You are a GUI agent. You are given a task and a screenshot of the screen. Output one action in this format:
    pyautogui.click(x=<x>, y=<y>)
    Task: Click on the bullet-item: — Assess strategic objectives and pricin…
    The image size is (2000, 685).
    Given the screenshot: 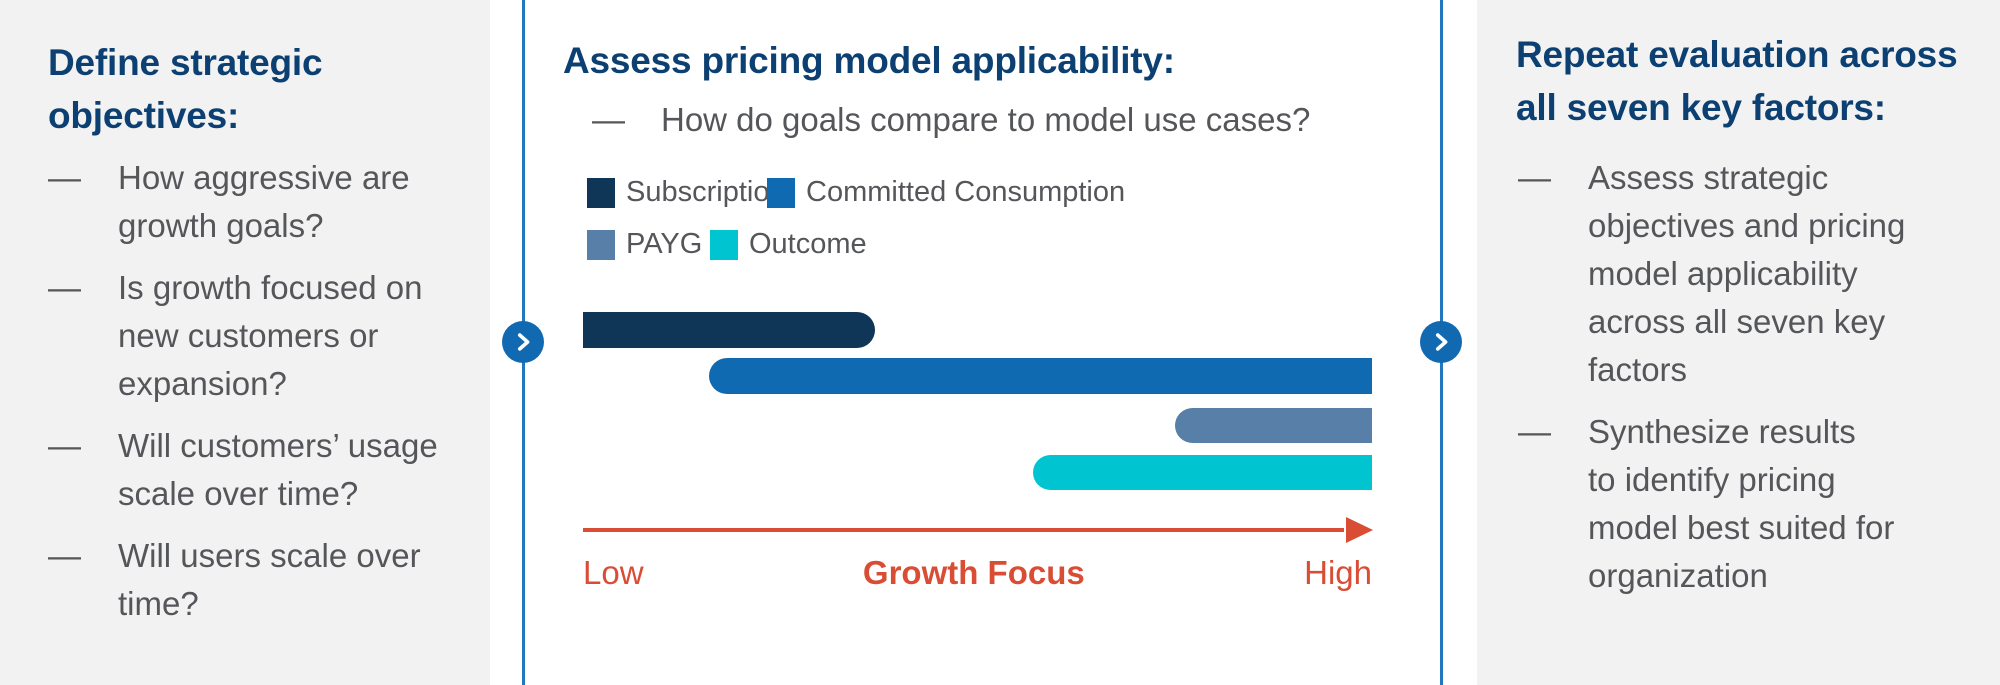 What is the action you would take?
    pyautogui.click(x=1753, y=274)
    